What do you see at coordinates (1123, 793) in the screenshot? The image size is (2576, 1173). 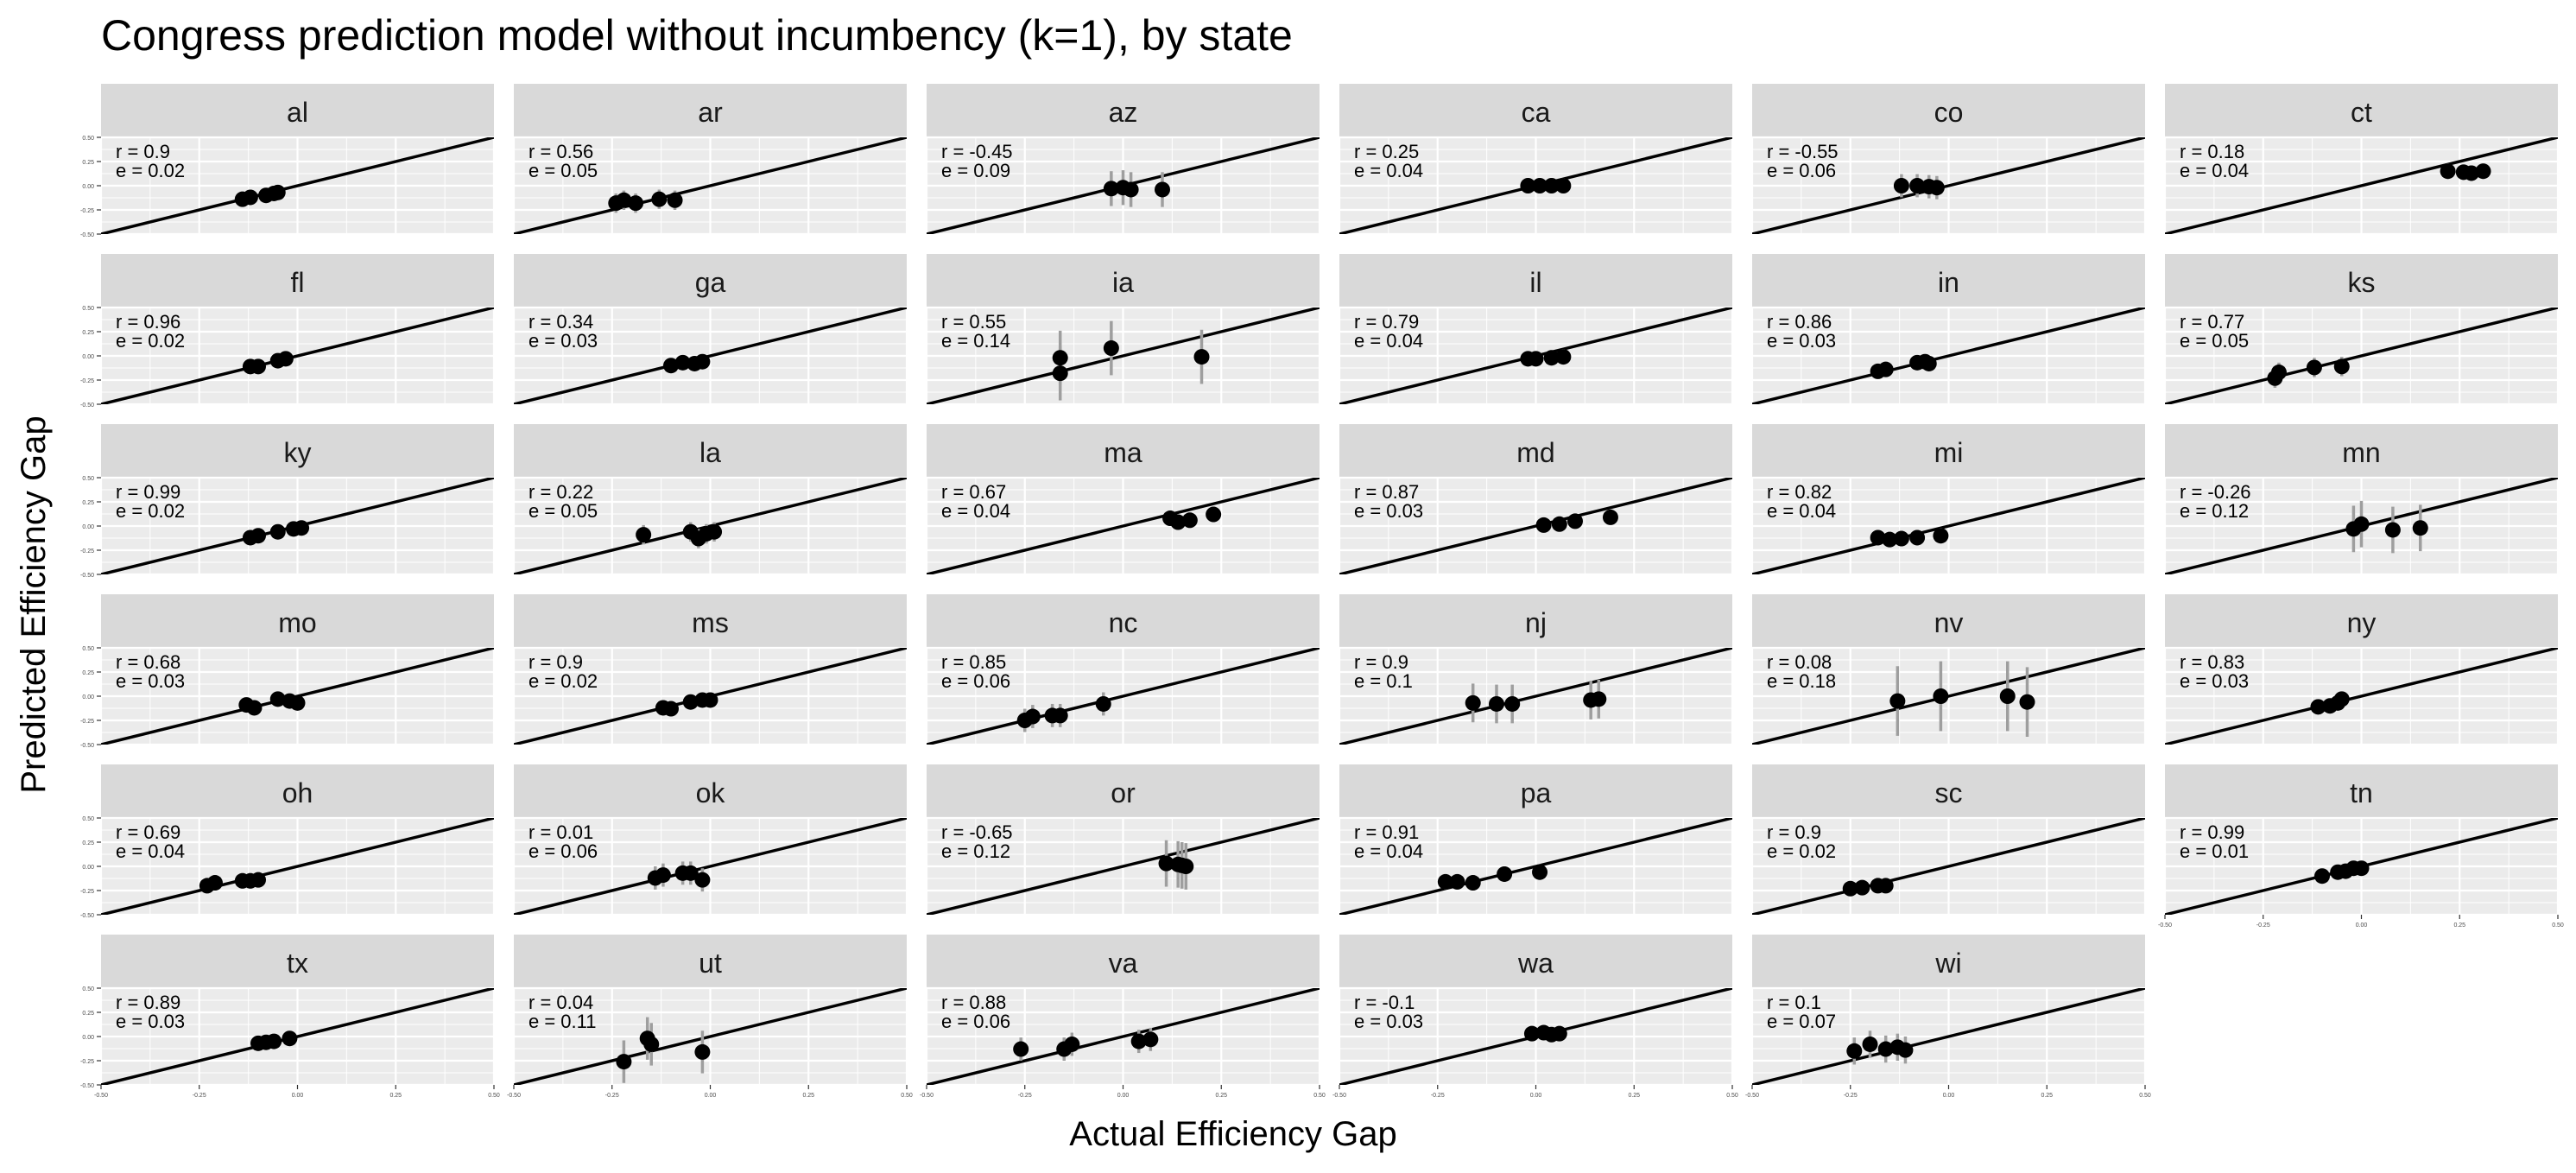 I see `strip-label: or` at bounding box center [1123, 793].